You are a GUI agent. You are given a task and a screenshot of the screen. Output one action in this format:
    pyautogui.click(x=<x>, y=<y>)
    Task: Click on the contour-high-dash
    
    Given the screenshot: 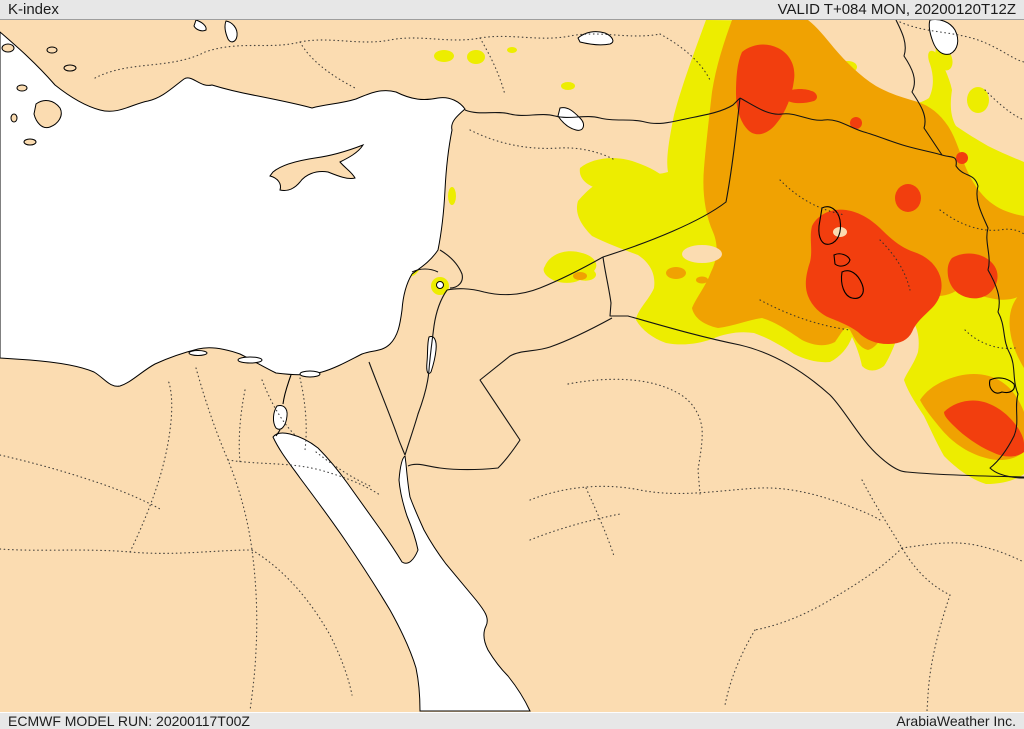 What is the action you would take?
    pyautogui.click(x=800, y=96)
    